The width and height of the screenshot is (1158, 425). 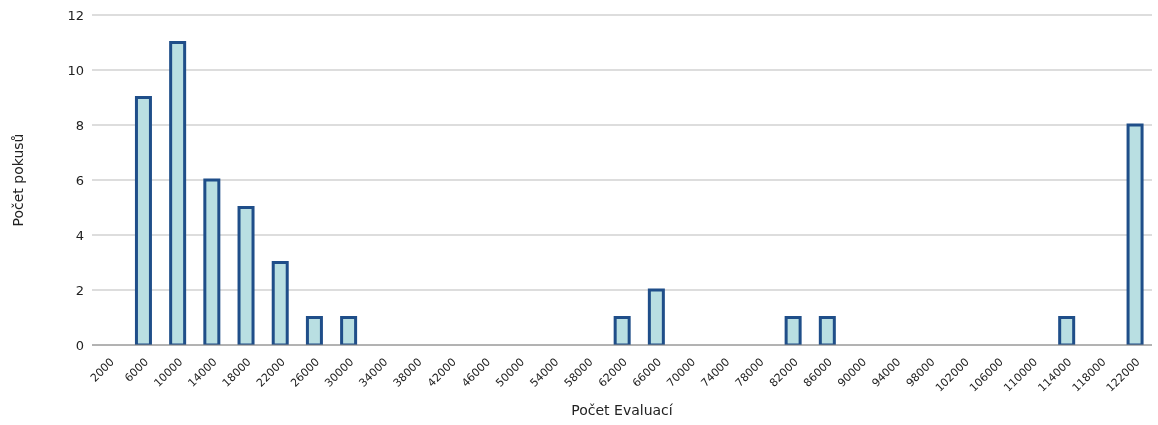 I want to click on y-tick-label: 4, so click(x=79, y=235).